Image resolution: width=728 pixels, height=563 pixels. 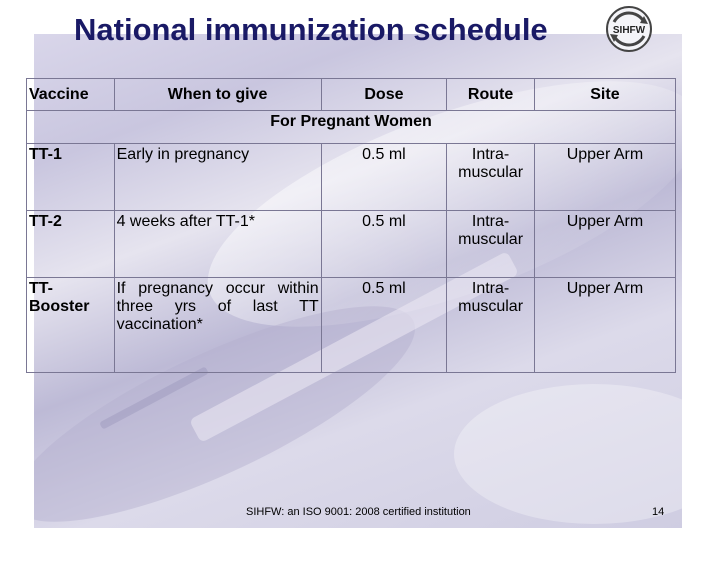 I want to click on sihfw-logo-icon: SIHFW, so click(x=629, y=29).